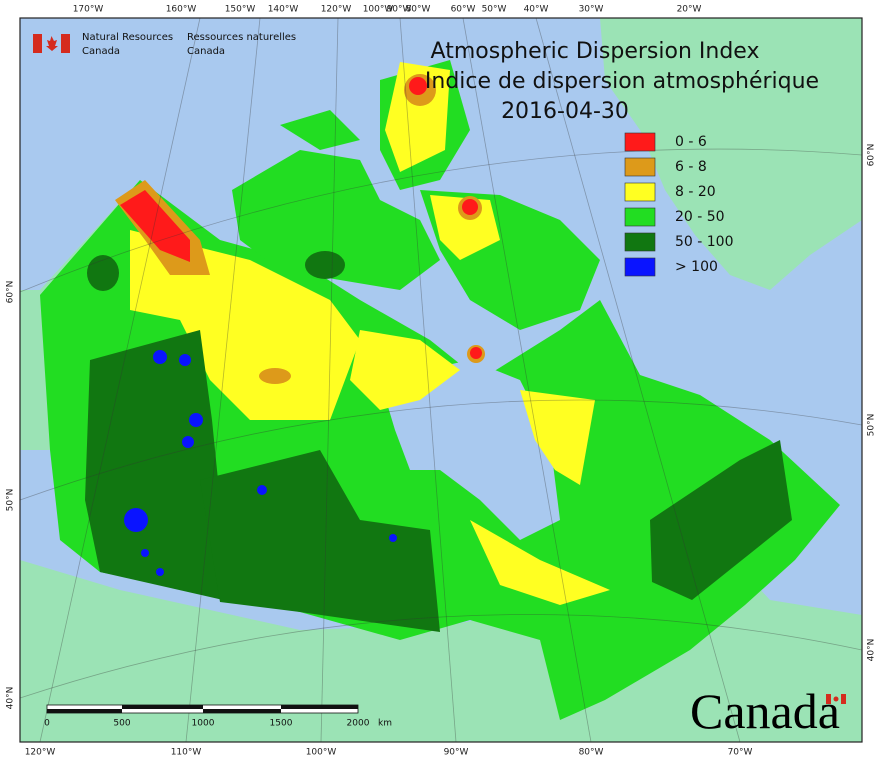  I want to click on legend-label: 6 - 8, so click(691, 167).